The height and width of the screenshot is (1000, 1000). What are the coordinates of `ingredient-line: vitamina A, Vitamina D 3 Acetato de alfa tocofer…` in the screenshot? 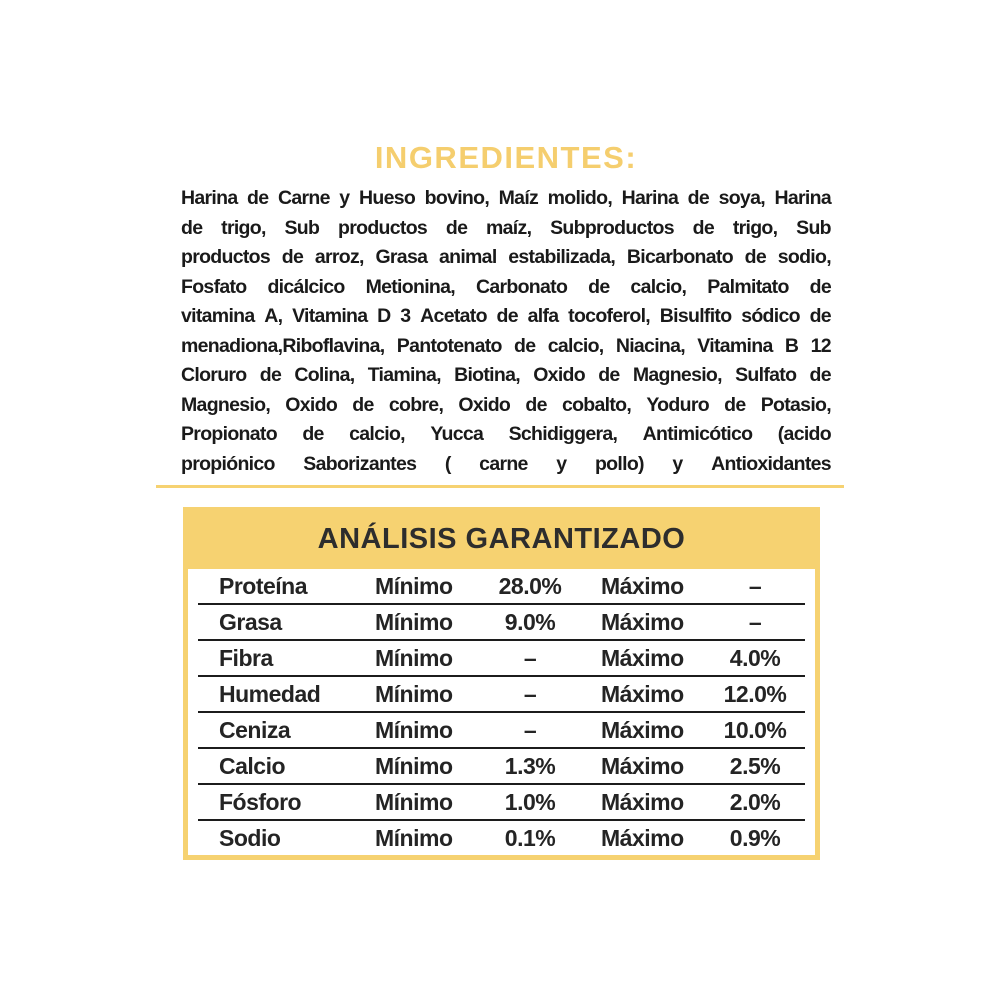 It's located at (506, 316).